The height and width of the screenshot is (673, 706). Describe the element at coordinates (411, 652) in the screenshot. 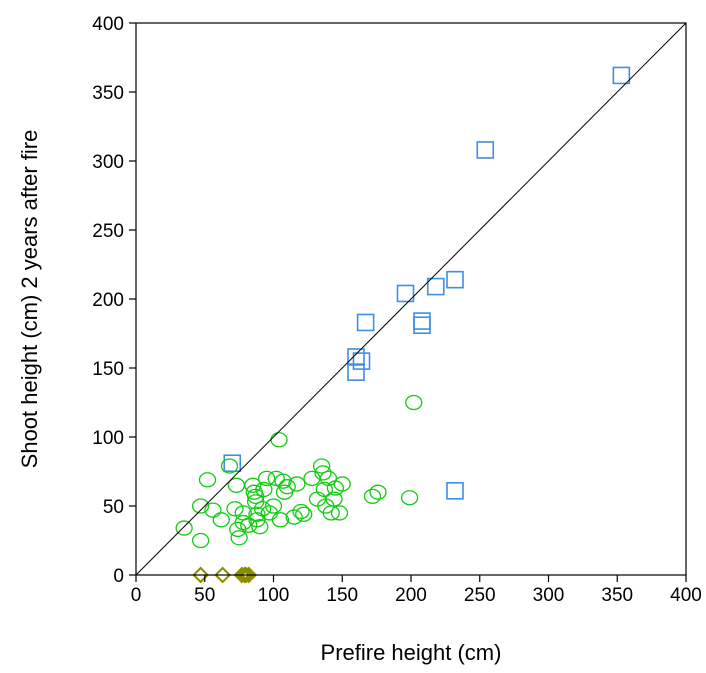

I see `x-axis-title: Prefire height (cm)` at that location.